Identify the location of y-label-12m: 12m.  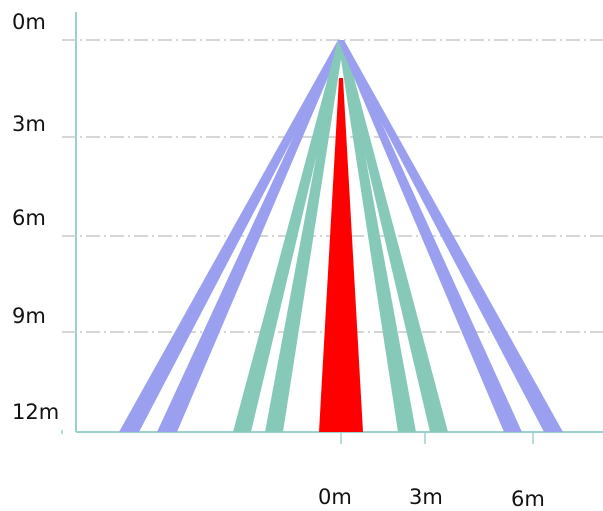
(36, 412).